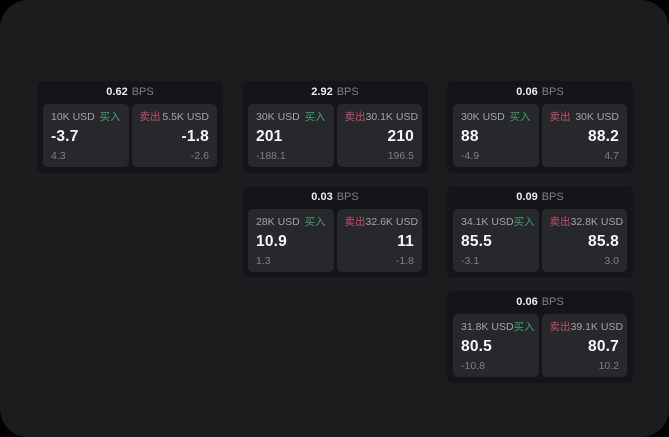 This screenshot has height=437, width=669. Describe the element at coordinates (496, 135) in the screenshot. I see `buy-panel: 30K USD 买入 88 -4.9` at that location.